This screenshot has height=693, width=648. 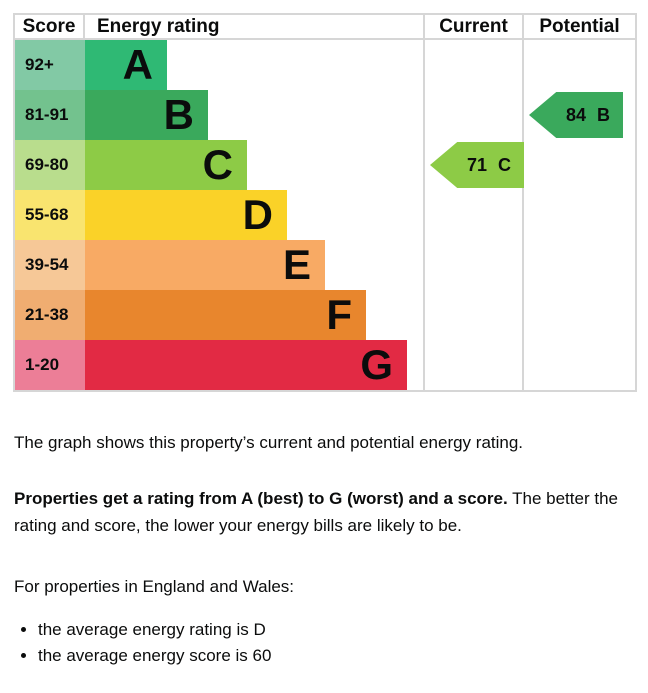 I want to click on band-row-f: 21-38 F, so click(x=325, y=315).